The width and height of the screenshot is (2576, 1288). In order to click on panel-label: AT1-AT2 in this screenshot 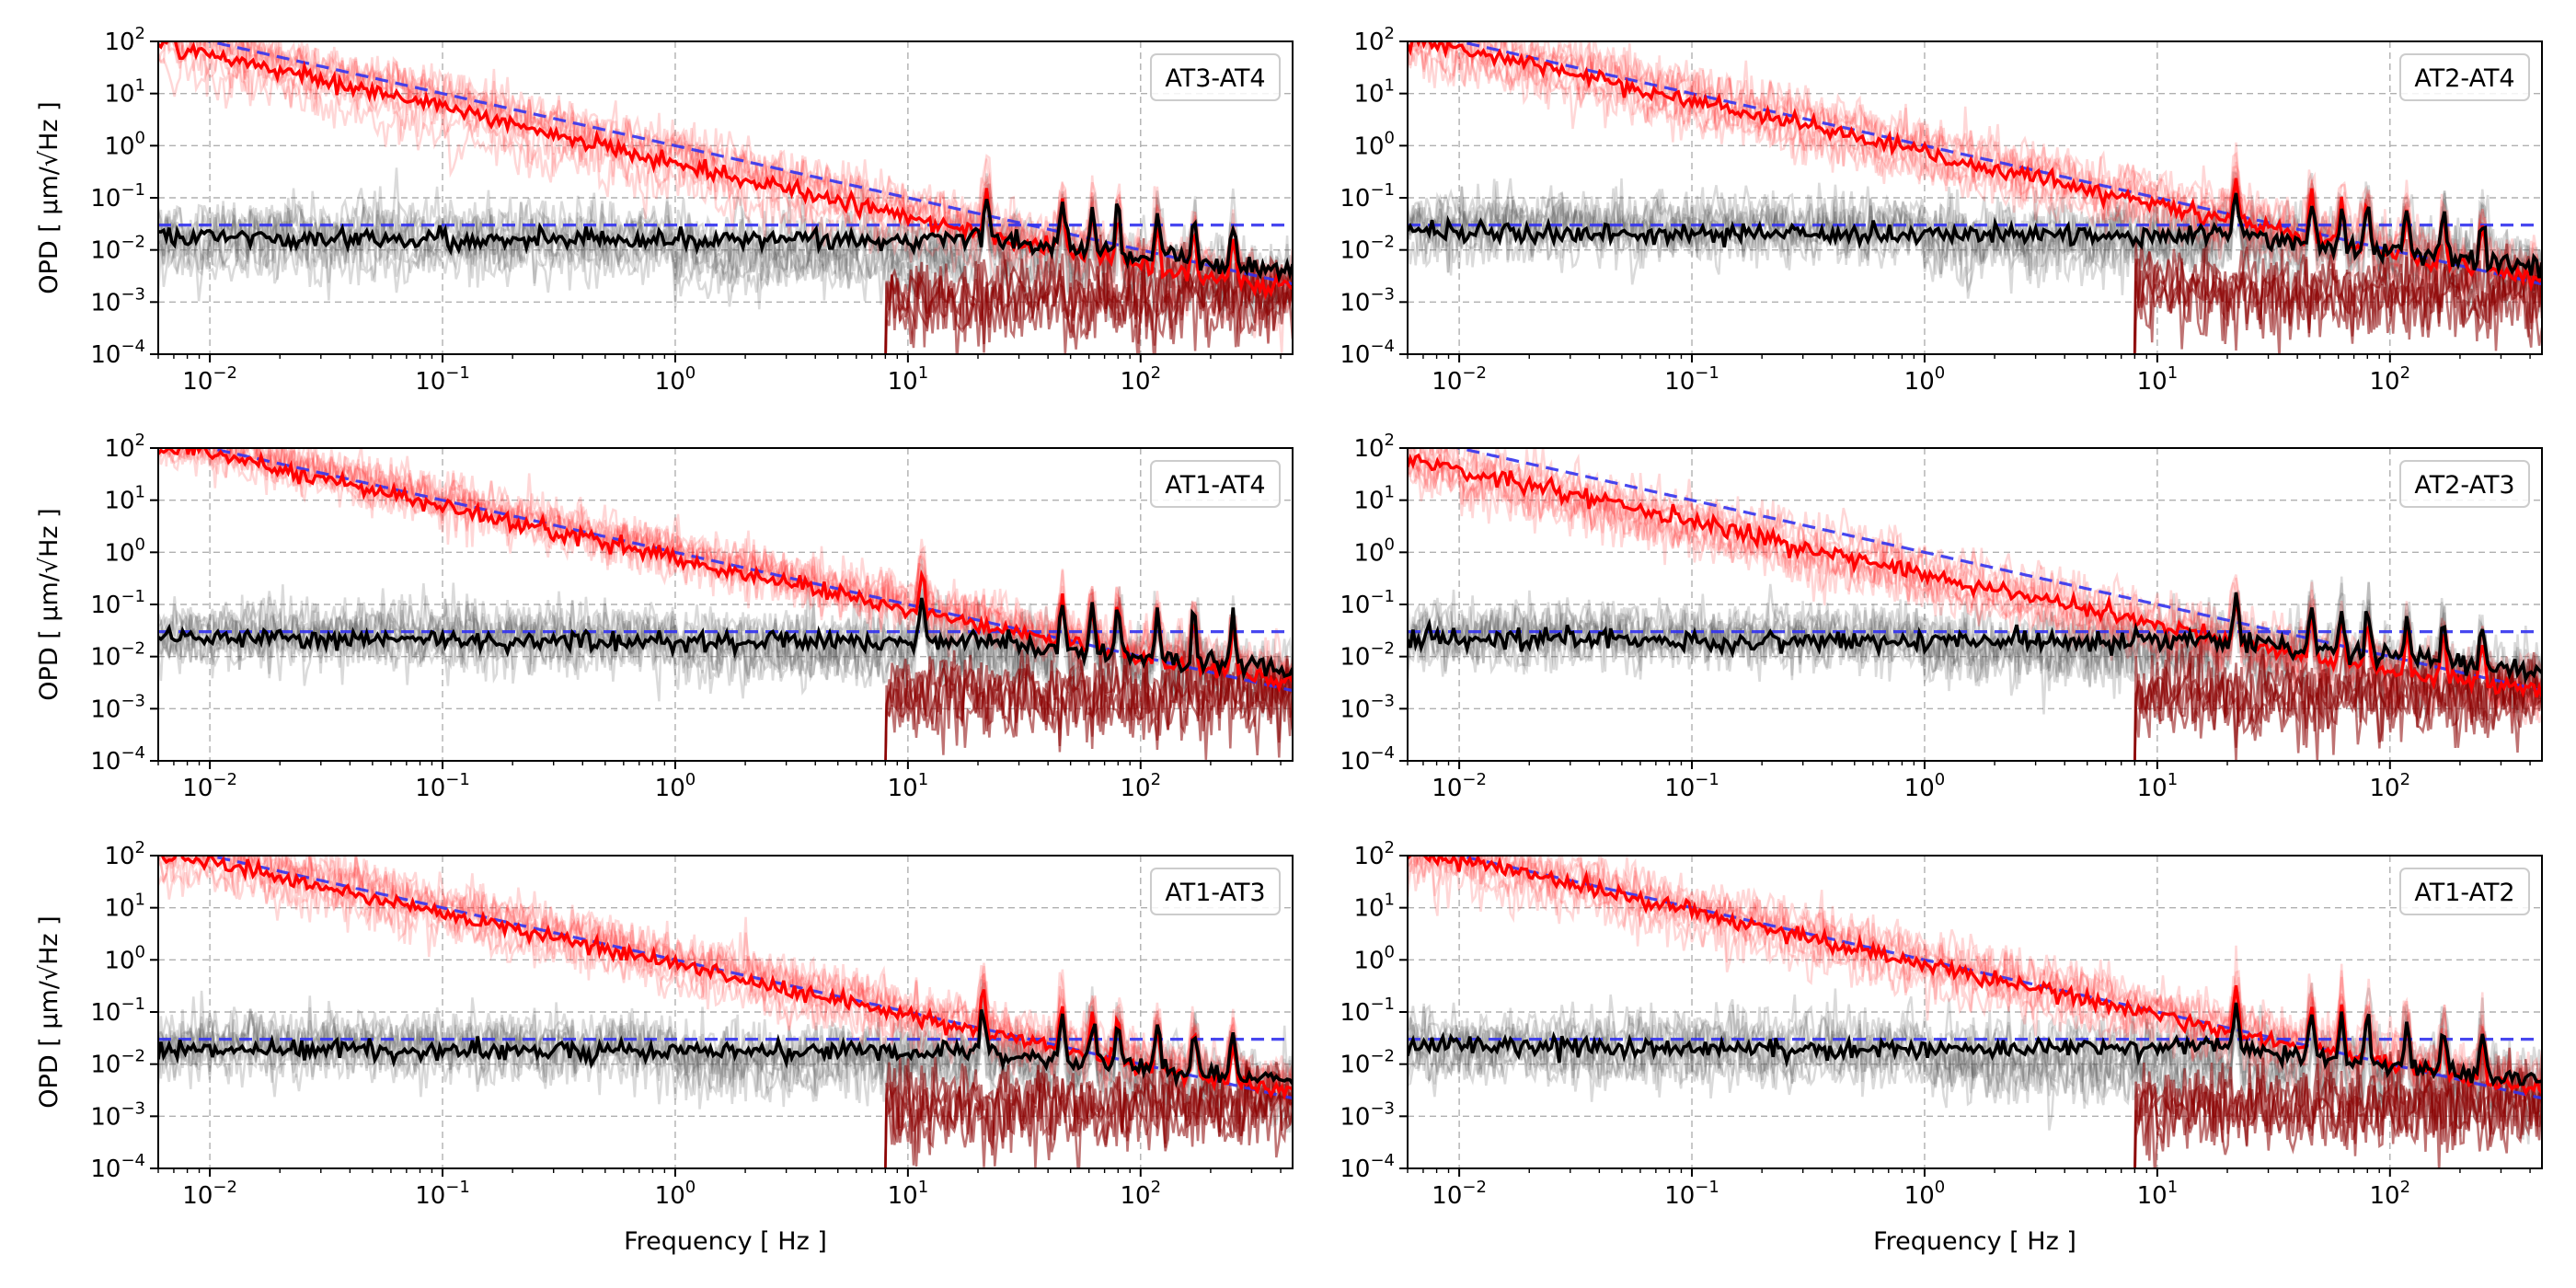, I will do `click(2464, 893)`.